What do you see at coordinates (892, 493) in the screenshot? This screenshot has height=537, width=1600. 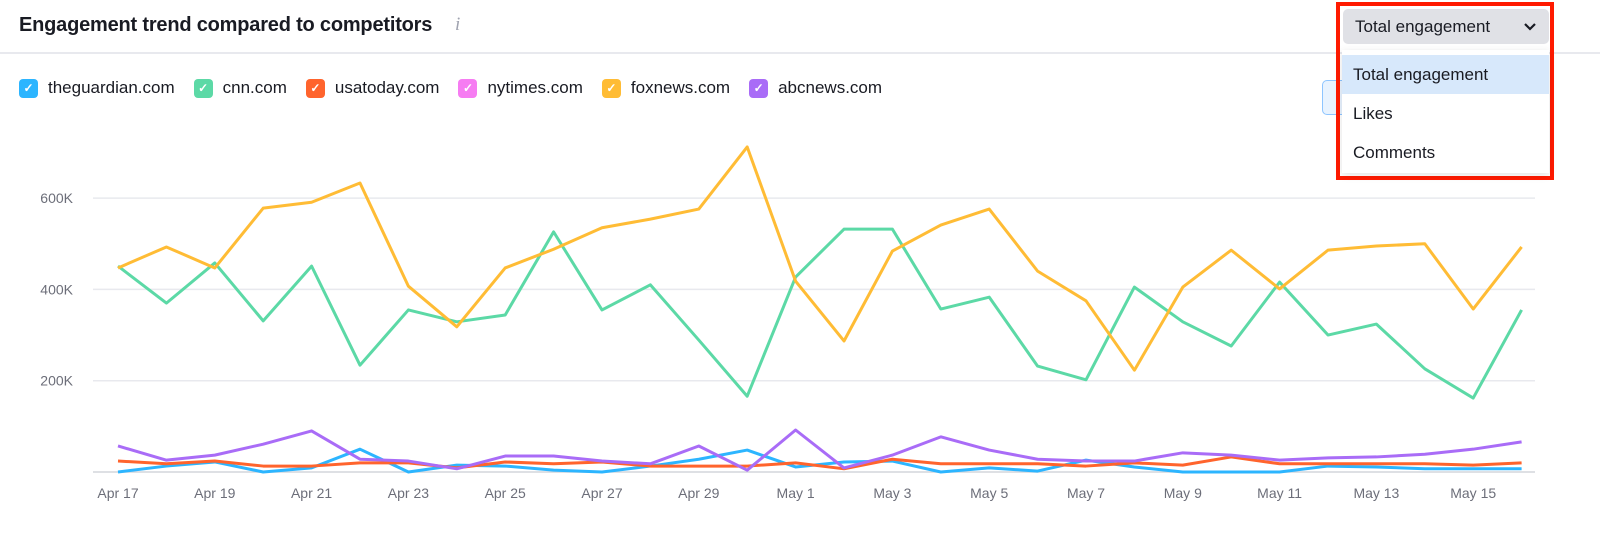 I see `x-tick-label: May 3` at bounding box center [892, 493].